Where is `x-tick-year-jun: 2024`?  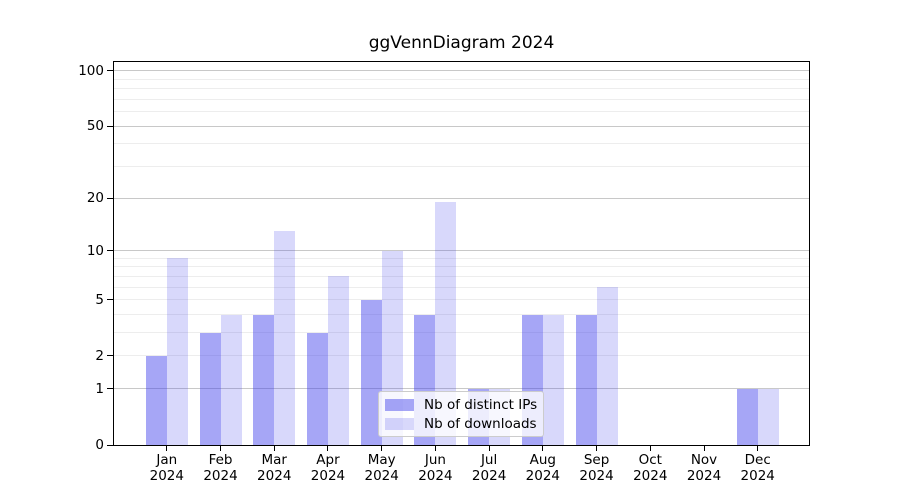
x-tick-year-jun: 2024 is located at coordinates (435, 476).